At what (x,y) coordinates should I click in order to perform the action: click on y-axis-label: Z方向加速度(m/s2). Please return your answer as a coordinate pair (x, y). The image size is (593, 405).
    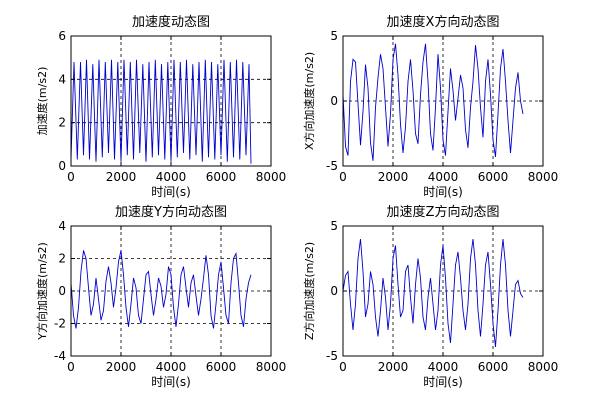
    Looking at the image, I should click on (309, 291).